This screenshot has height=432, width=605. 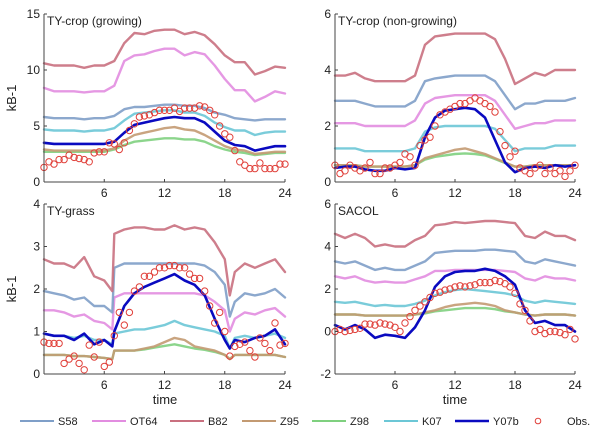 What do you see at coordinates (199, 422) in the screenshot?
I see `legend-item-b82: B82` at bounding box center [199, 422].